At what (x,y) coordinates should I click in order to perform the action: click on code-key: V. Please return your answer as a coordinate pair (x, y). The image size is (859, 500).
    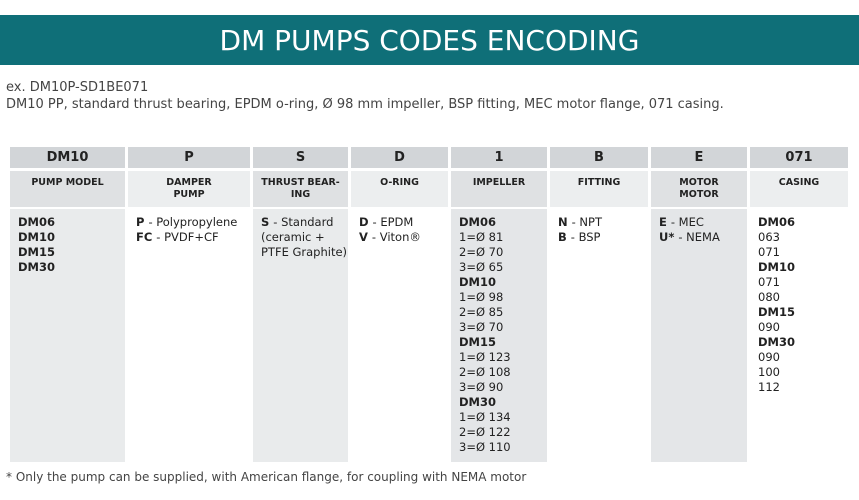
    Looking at the image, I should click on (363, 237).